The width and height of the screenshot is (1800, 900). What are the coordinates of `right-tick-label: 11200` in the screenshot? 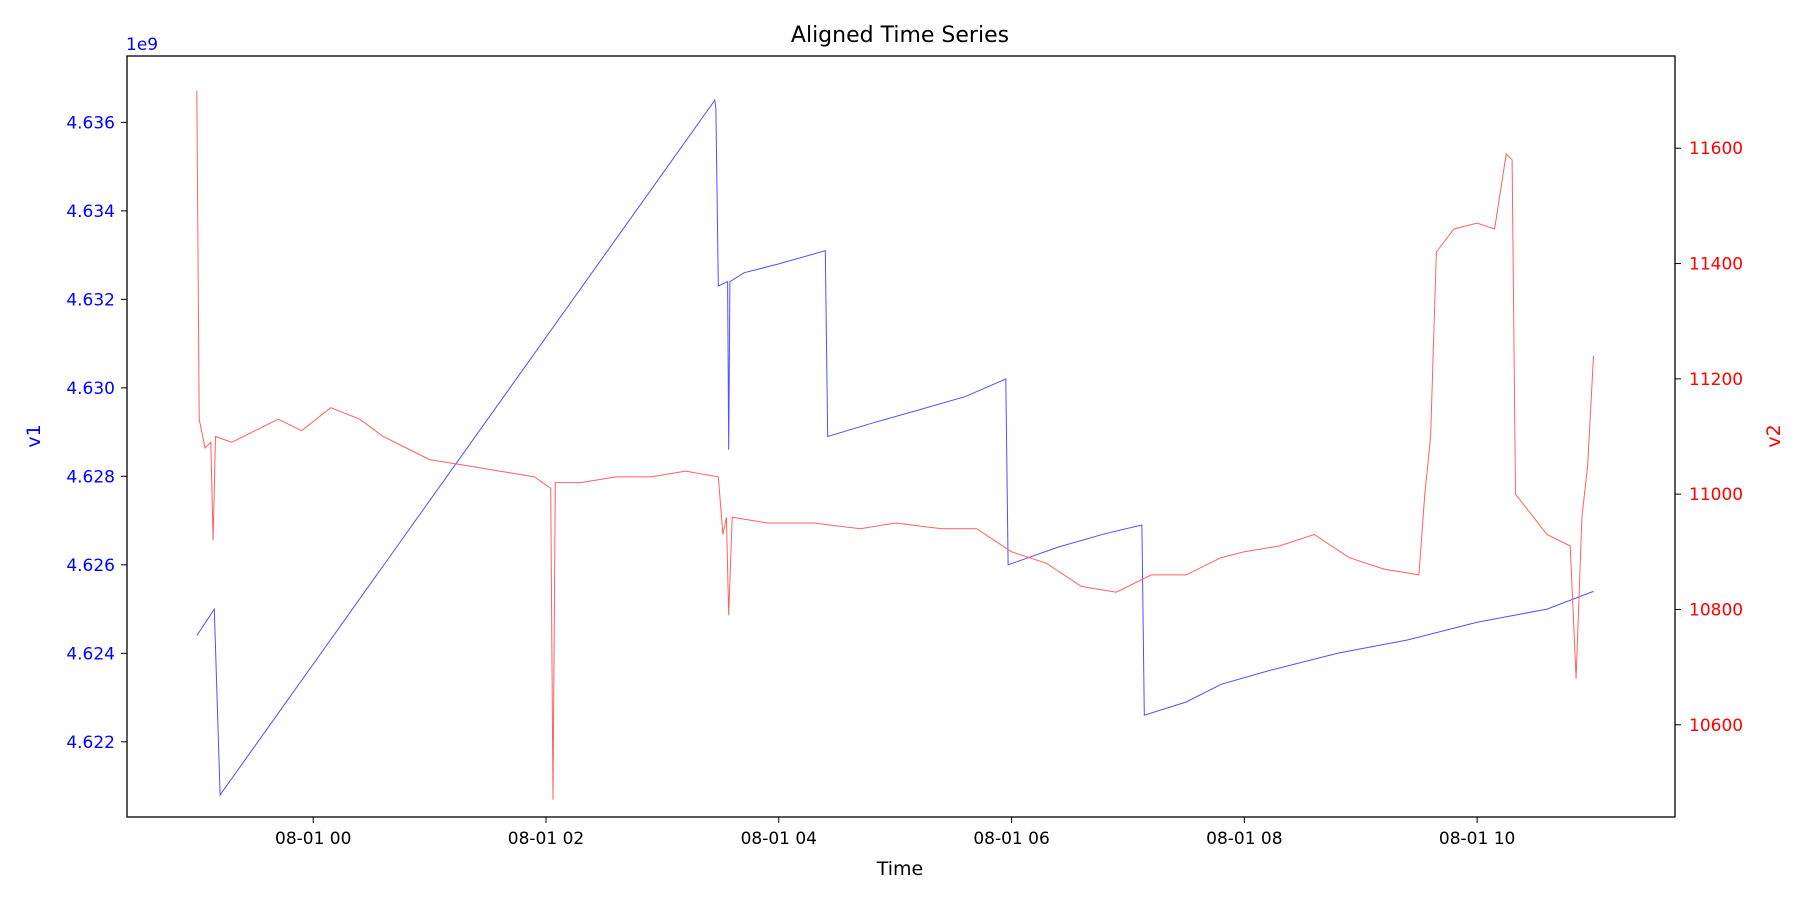 It's located at (1716, 380).